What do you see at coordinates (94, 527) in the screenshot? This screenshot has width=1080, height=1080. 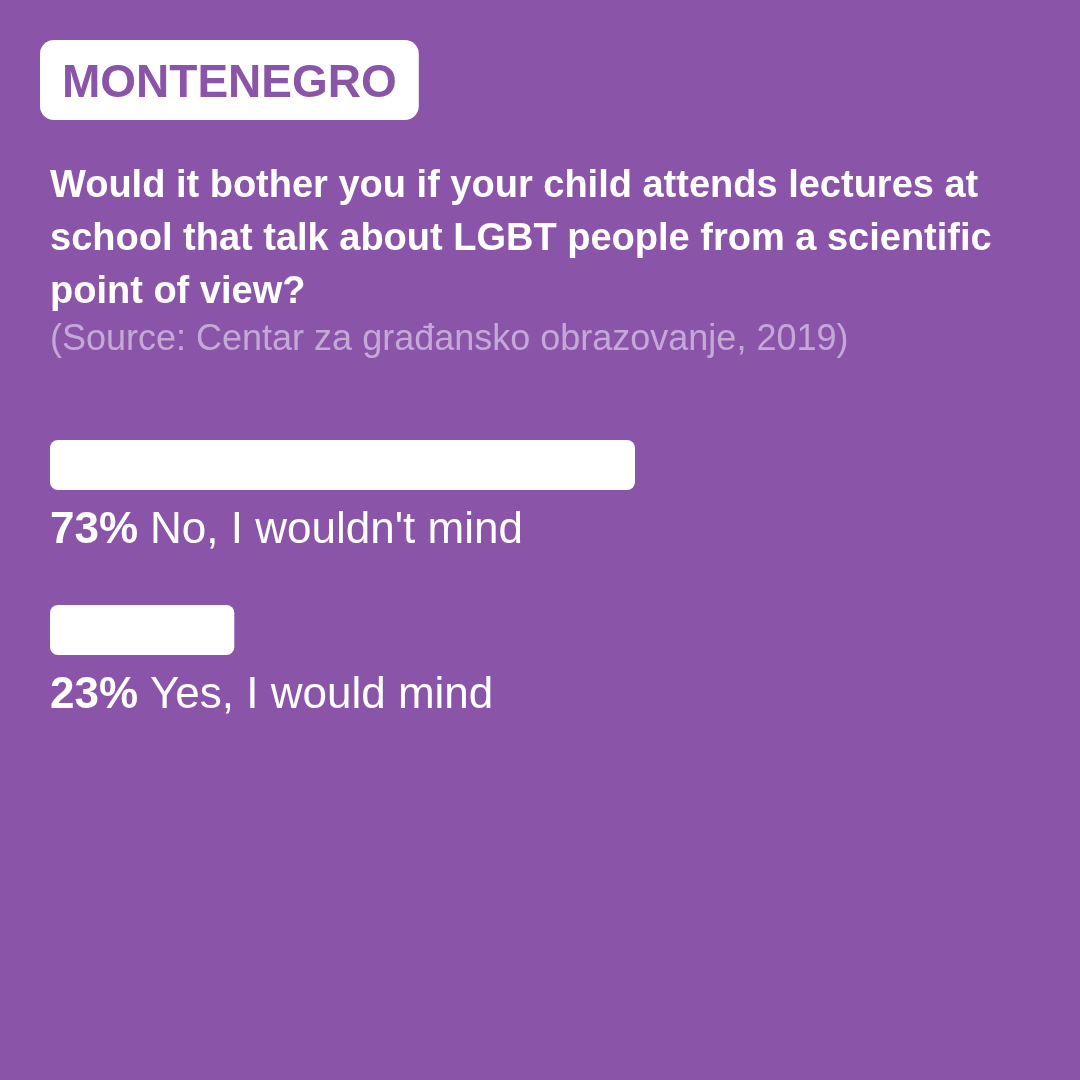 I see `data-label: 73%` at bounding box center [94, 527].